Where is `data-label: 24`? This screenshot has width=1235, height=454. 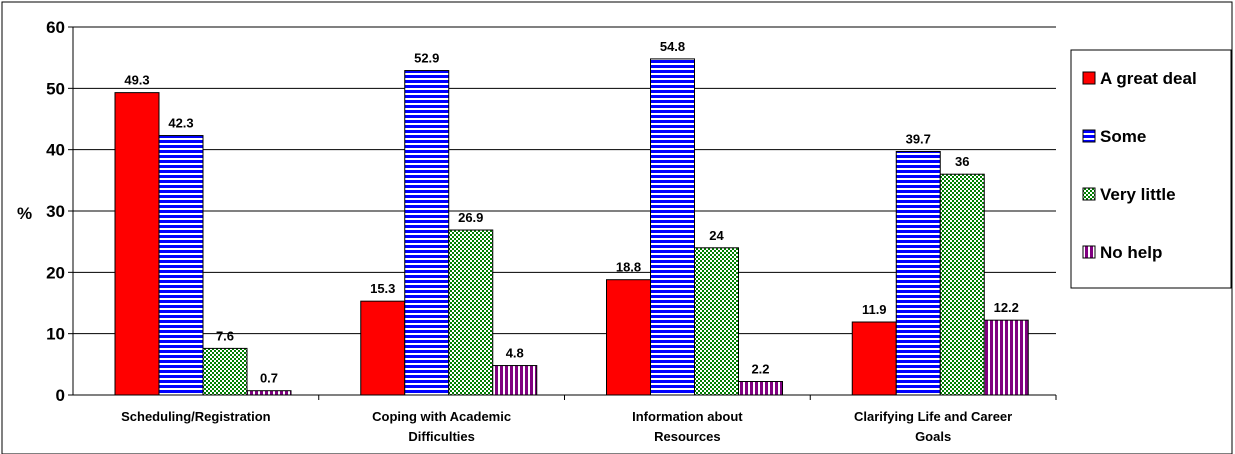 data-label: 24 is located at coordinates (716, 235).